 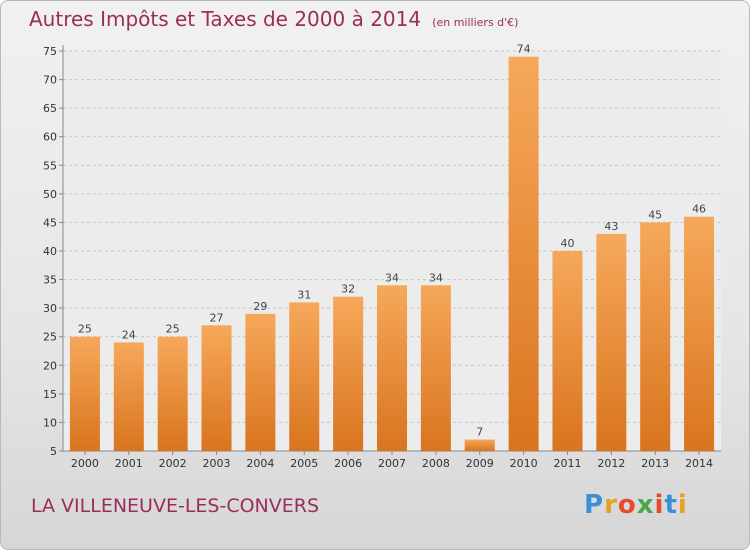 I want to click on x-tick-label: 2006, so click(x=348, y=463).